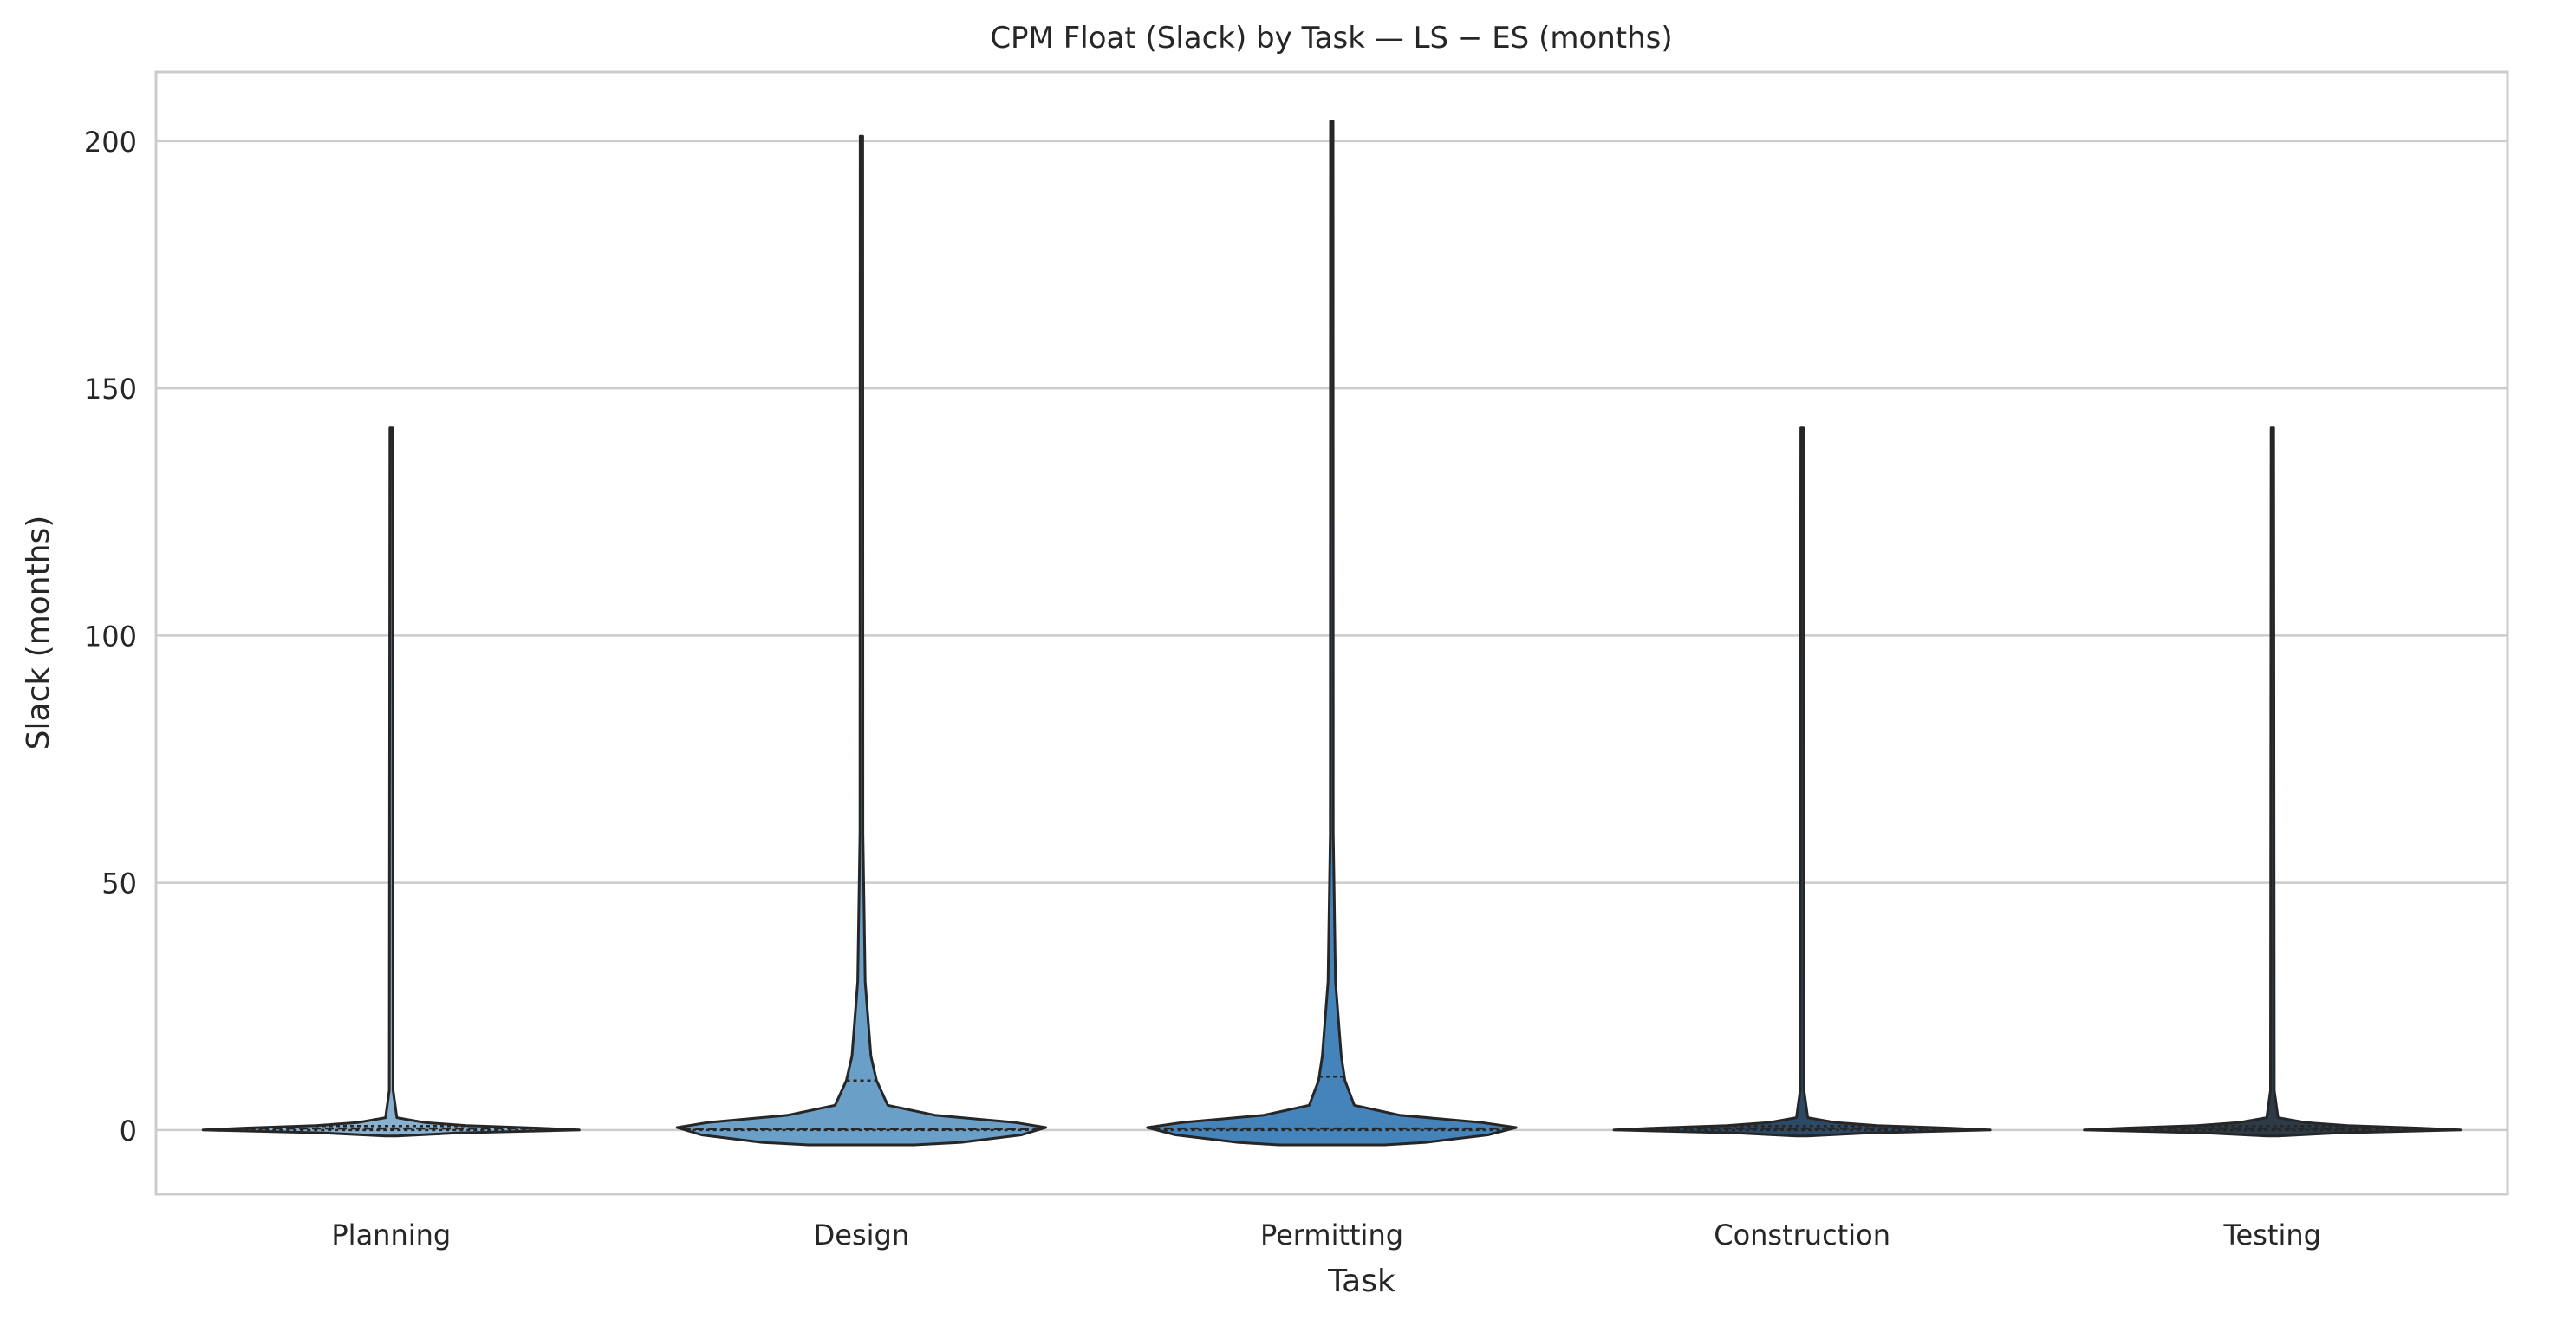 The height and width of the screenshot is (1326, 2576). Describe the element at coordinates (861, 1235) in the screenshot. I see `x-tick-label-design: Design` at that location.